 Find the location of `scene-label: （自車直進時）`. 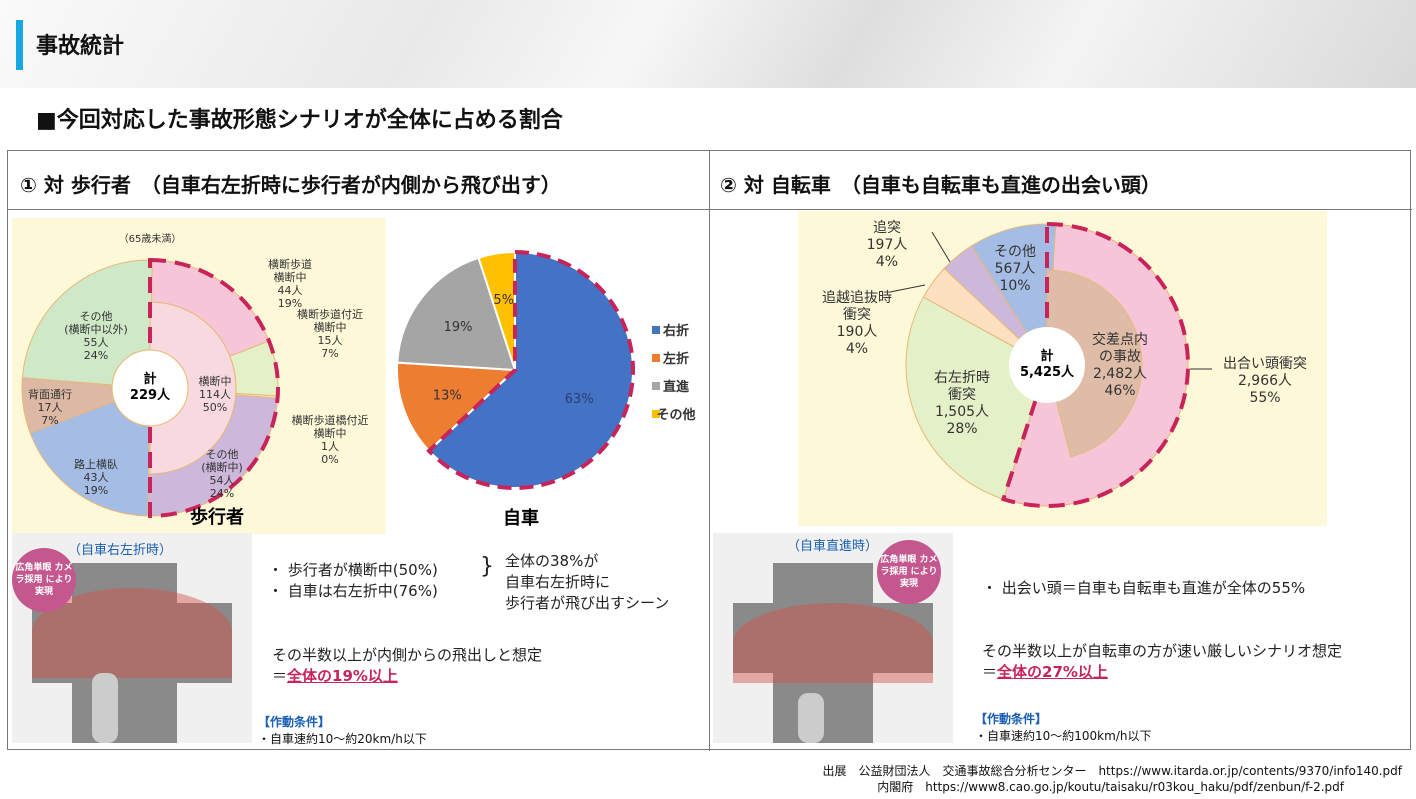

scene-label: （自車直進時） is located at coordinates (833, 546).